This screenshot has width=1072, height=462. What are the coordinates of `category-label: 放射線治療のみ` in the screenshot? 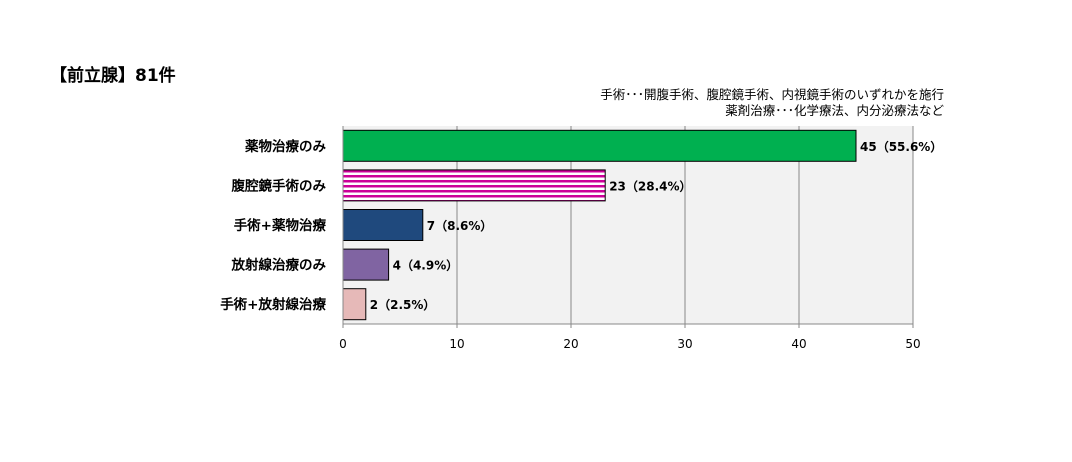 It's located at (279, 265).